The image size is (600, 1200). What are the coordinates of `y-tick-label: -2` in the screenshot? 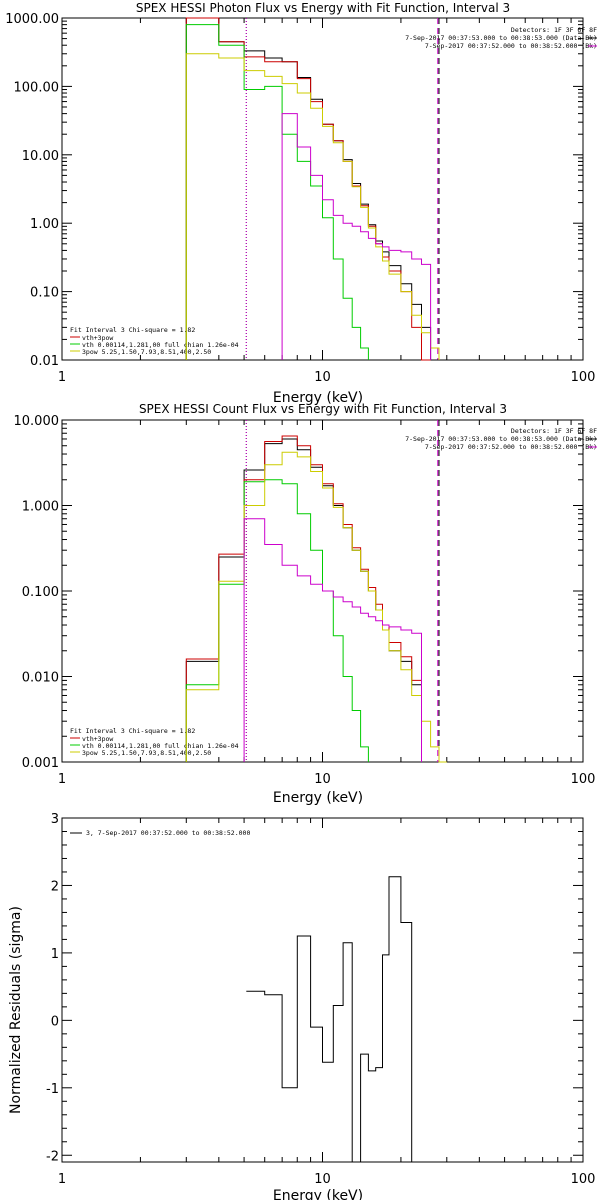 It's located at (52, 1156).